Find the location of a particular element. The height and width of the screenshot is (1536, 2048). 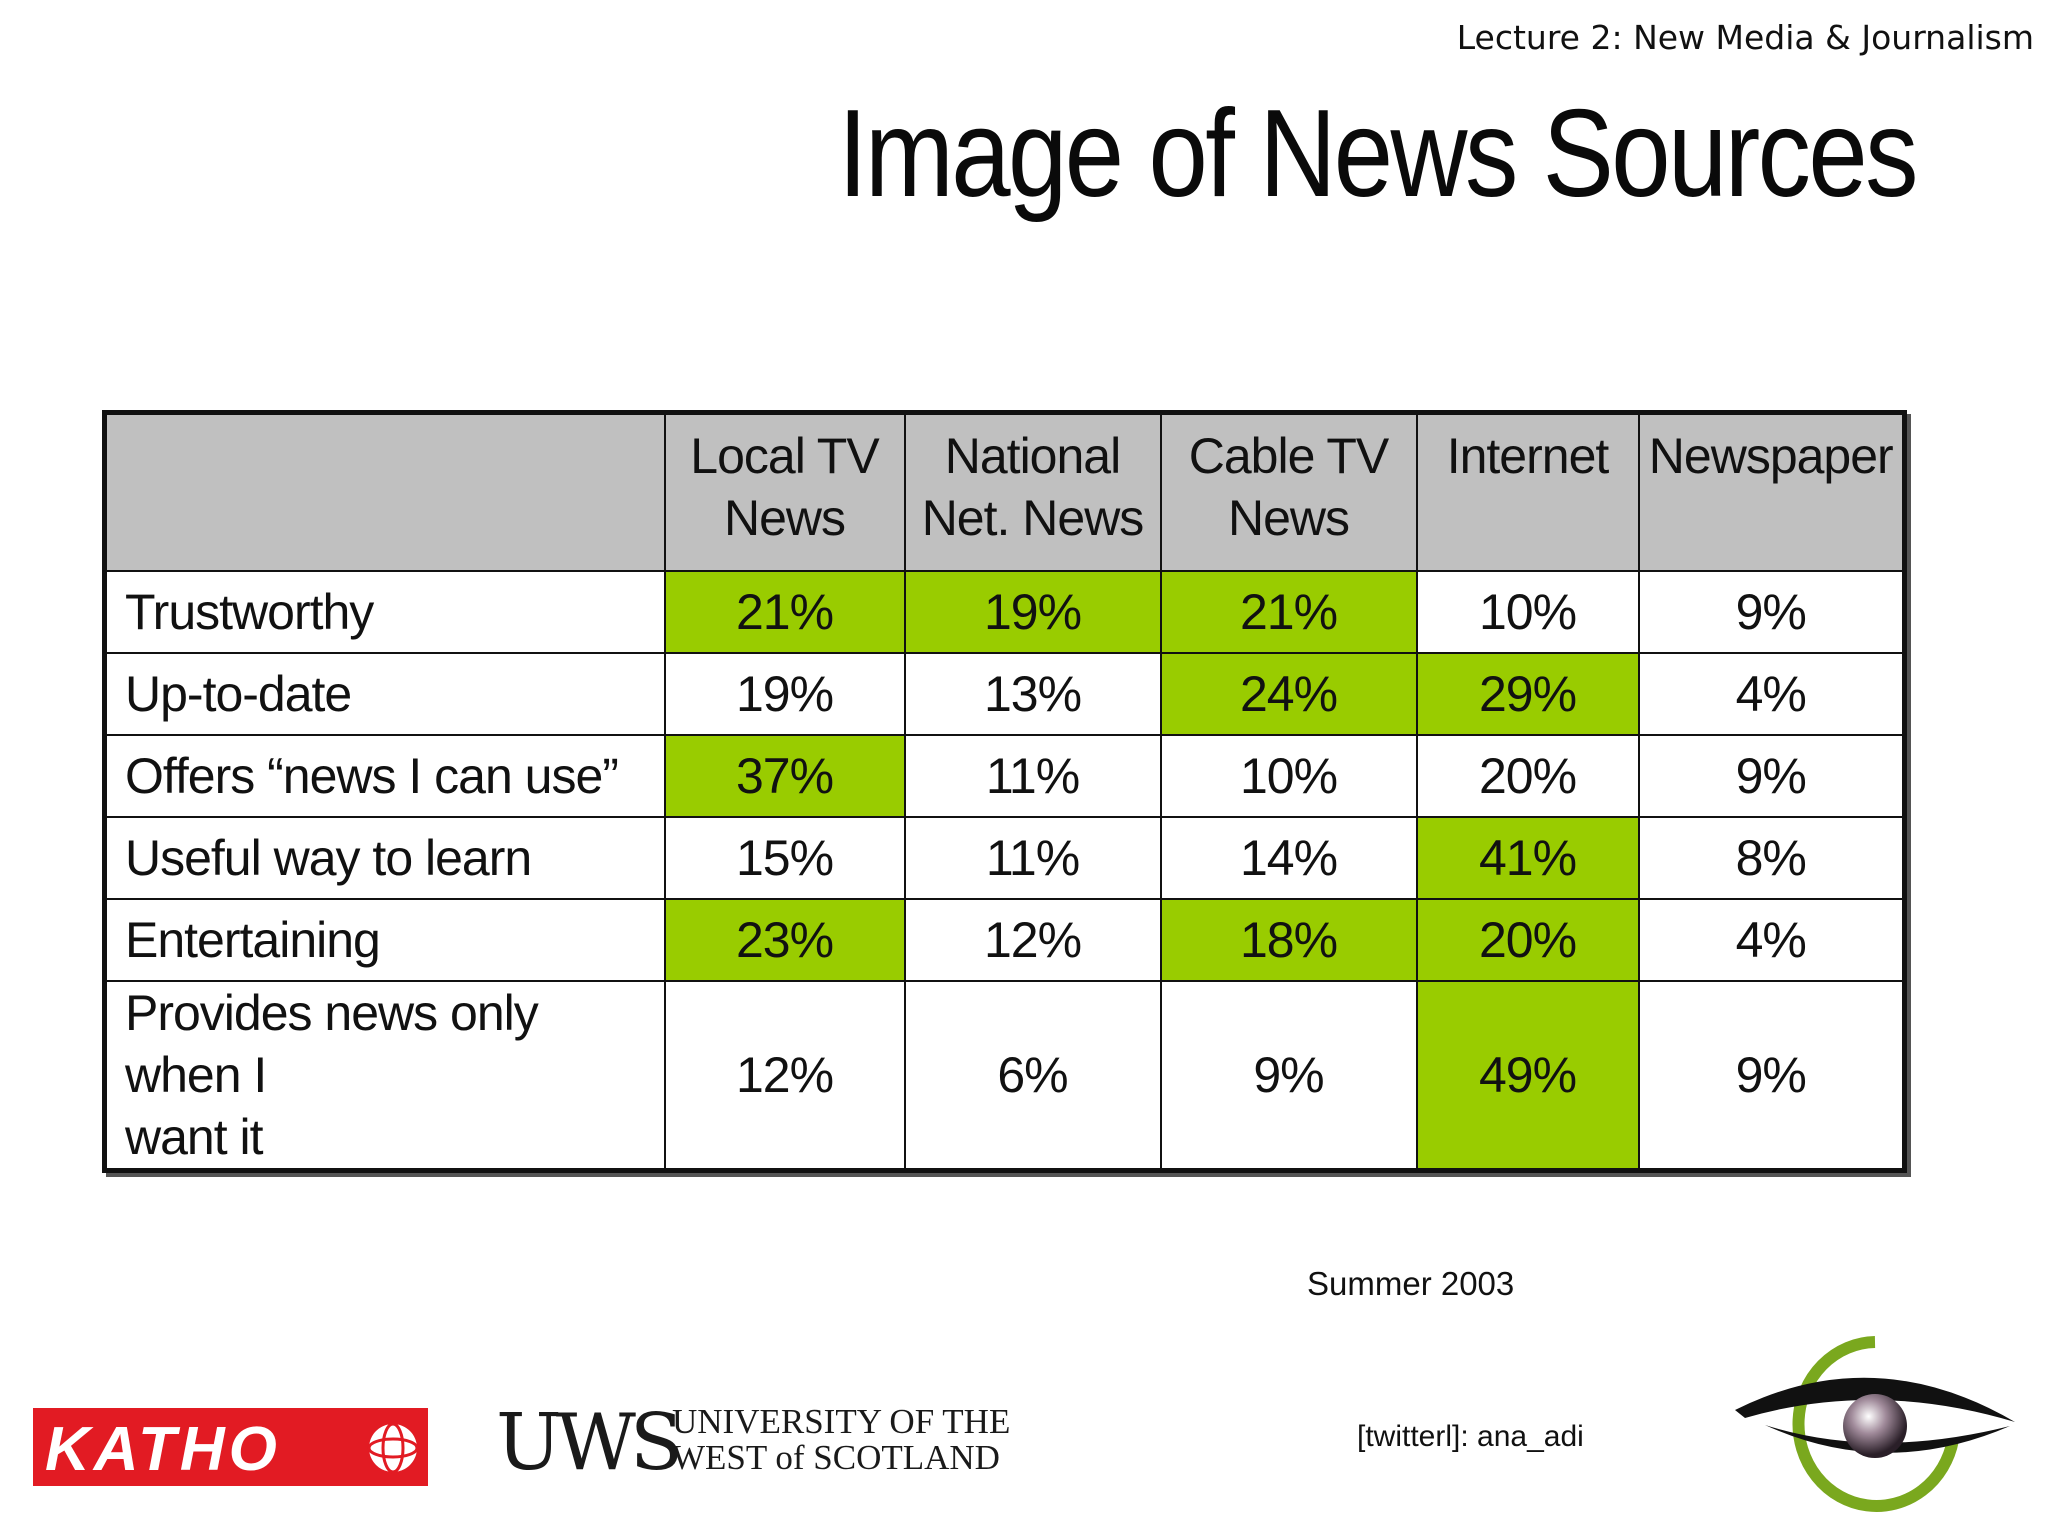

uws-name-line2: WEST of SCOTLAND is located at coordinates (836, 1457).